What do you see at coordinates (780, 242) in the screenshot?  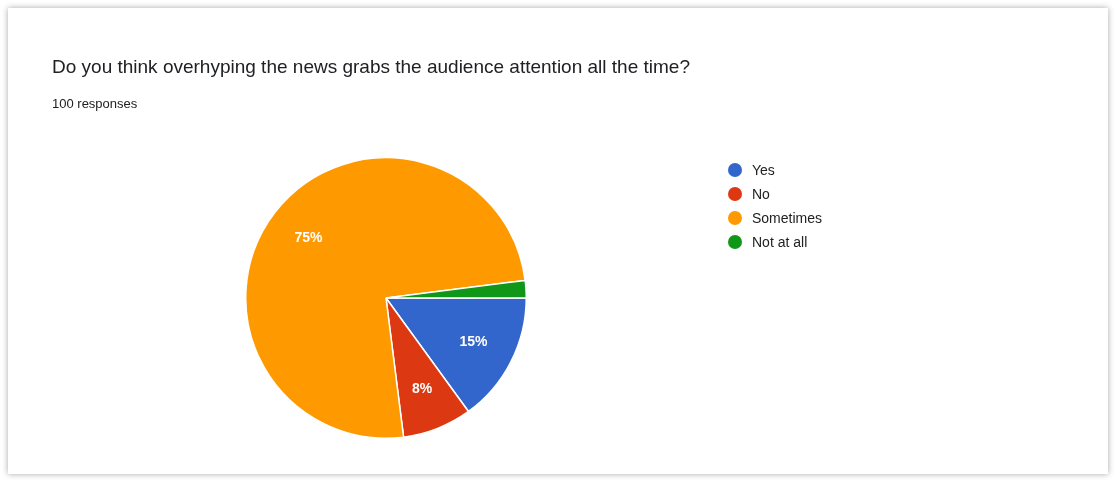 I see `legend-label: Not at all` at bounding box center [780, 242].